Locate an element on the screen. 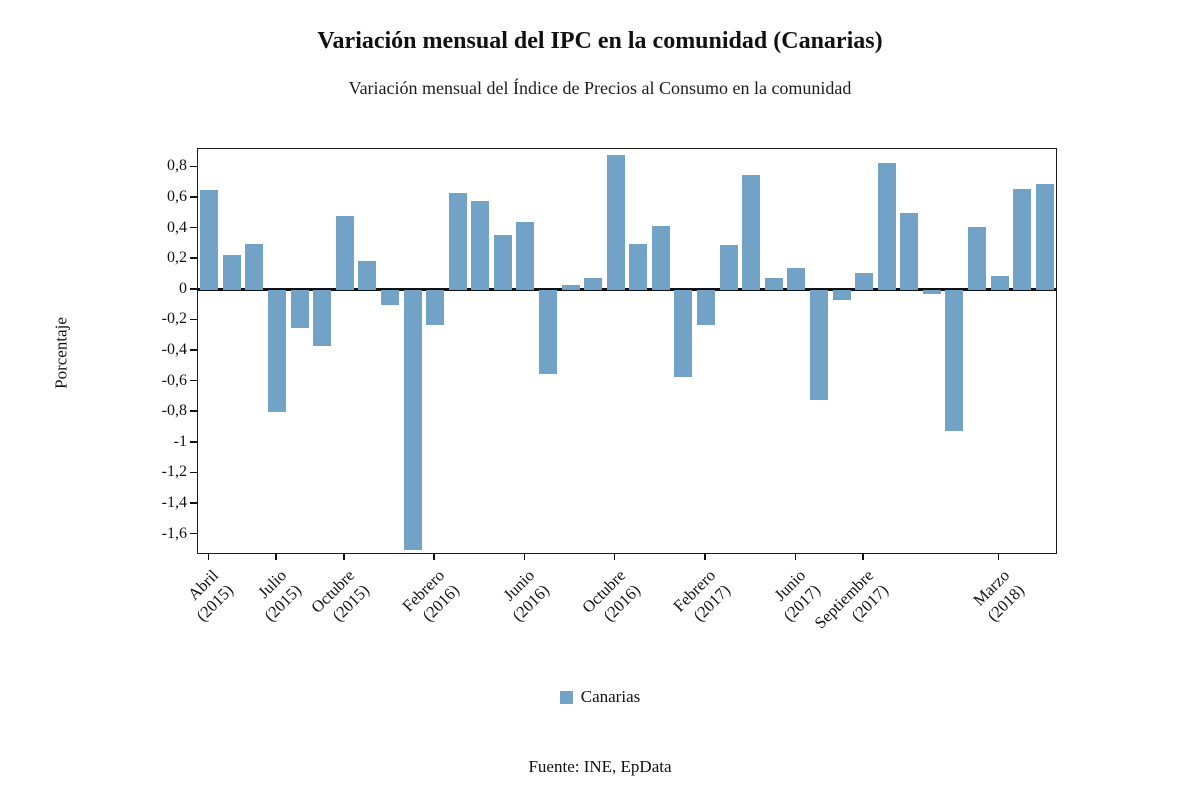  bar-noviembre-2015 is located at coordinates (367, 275).